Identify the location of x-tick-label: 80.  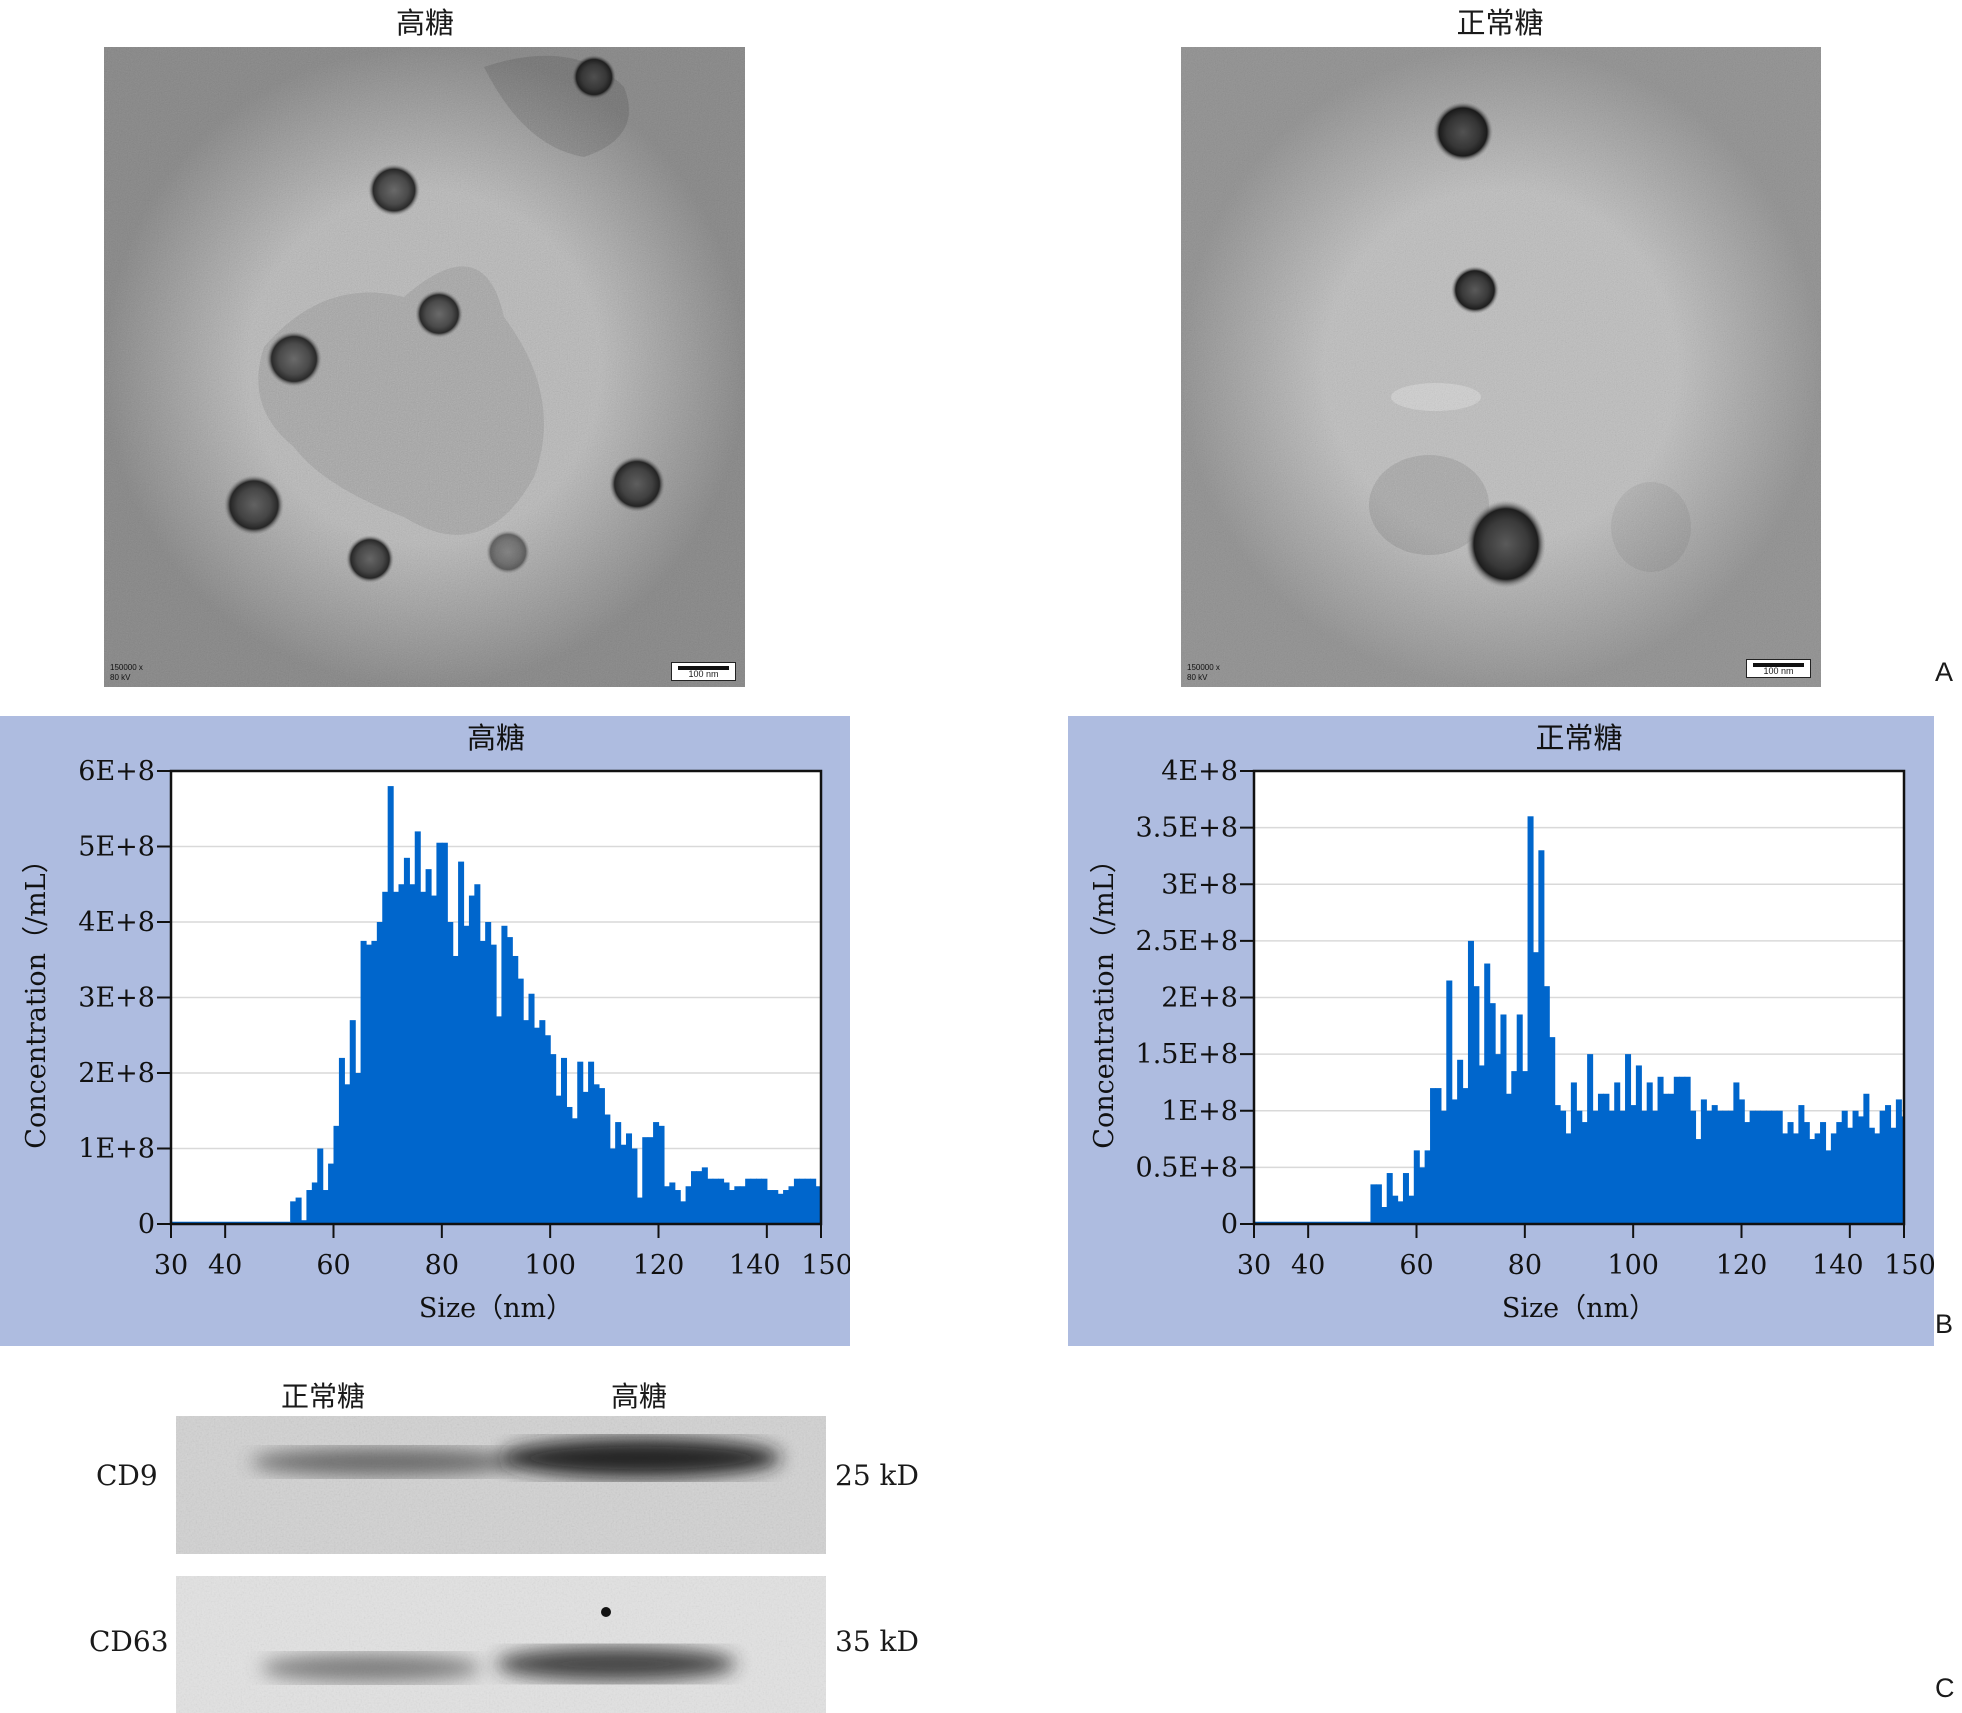
(1525, 1265).